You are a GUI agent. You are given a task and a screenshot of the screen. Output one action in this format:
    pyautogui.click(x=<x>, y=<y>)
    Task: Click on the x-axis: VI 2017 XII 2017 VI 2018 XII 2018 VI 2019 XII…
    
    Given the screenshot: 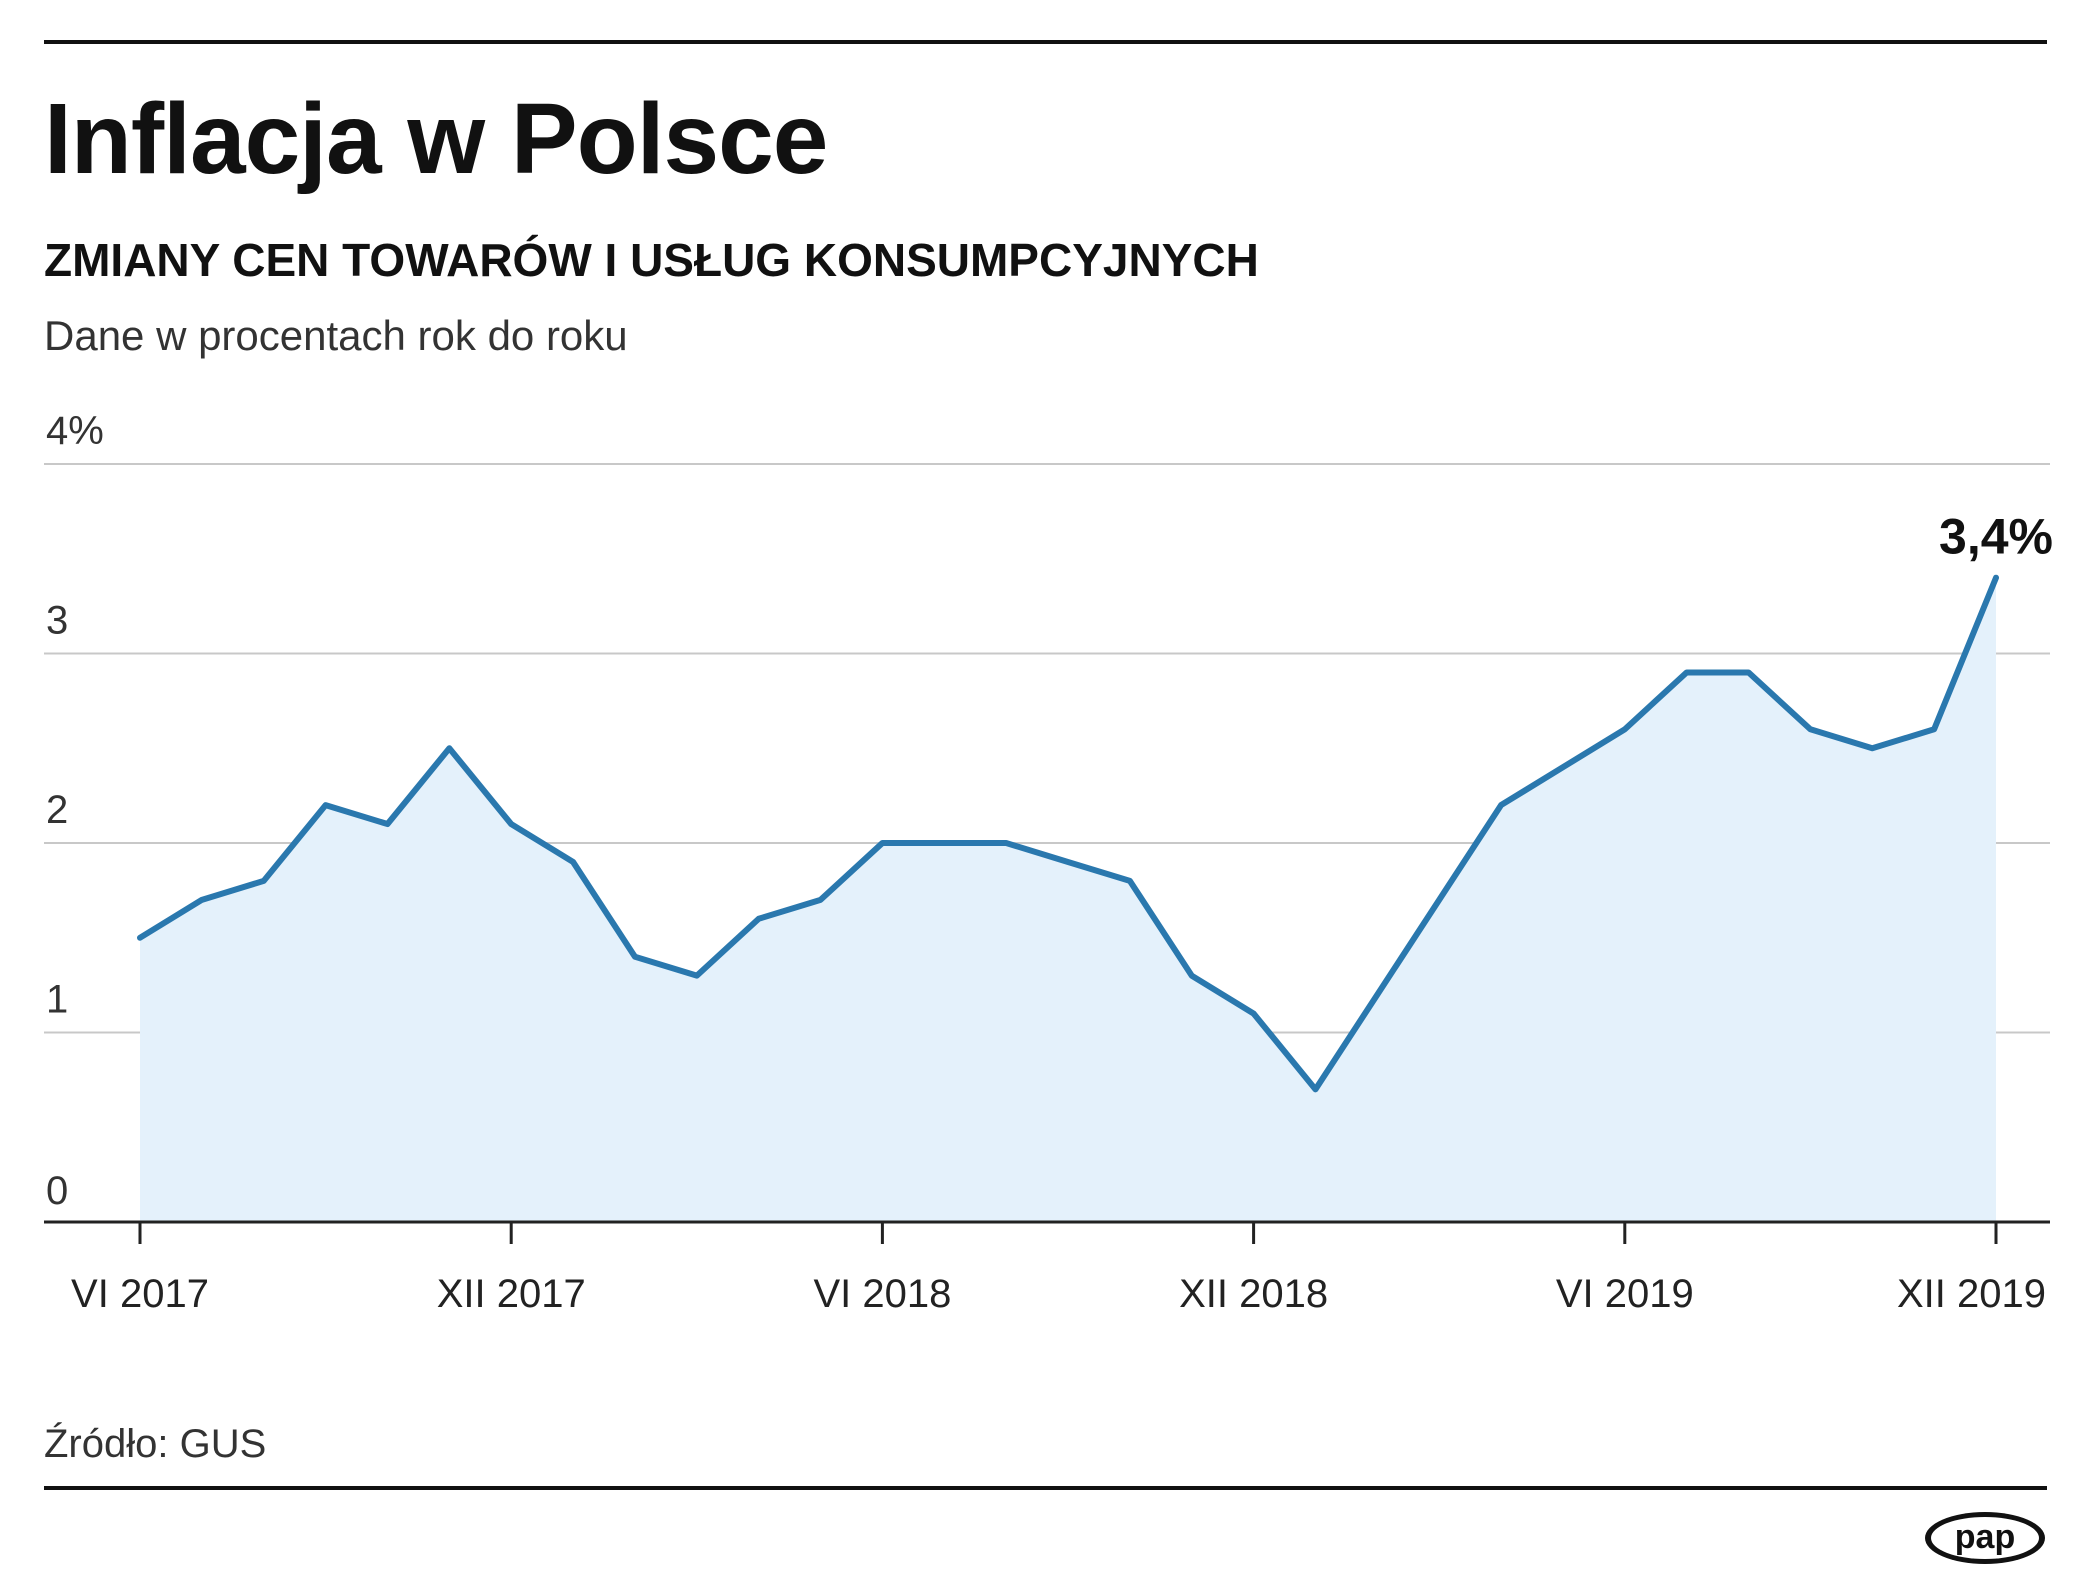 What is the action you would take?
    pyautogui.click(x=1047, y=1268)
    